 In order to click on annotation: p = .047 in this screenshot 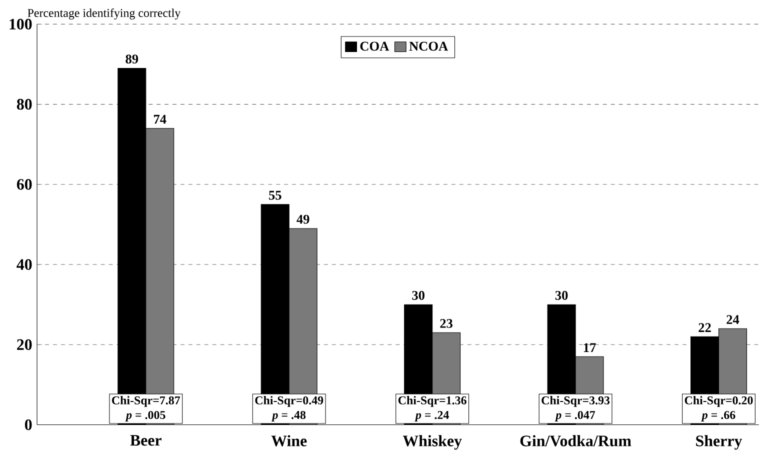, I will do `click(575, 416)`.